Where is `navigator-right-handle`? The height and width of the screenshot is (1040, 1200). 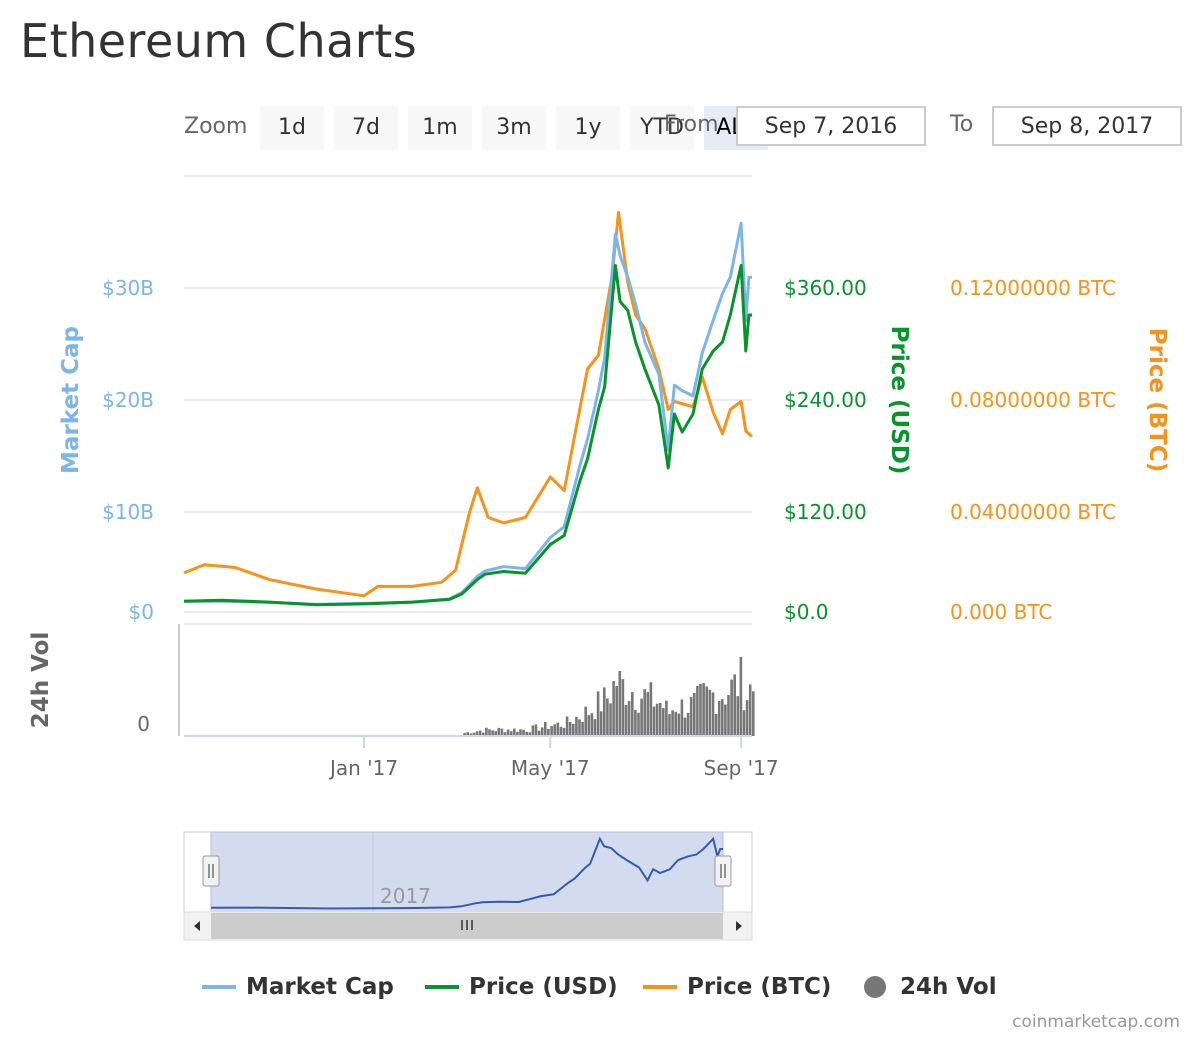
navigator-right-handle is located at coordinates (723, 871).